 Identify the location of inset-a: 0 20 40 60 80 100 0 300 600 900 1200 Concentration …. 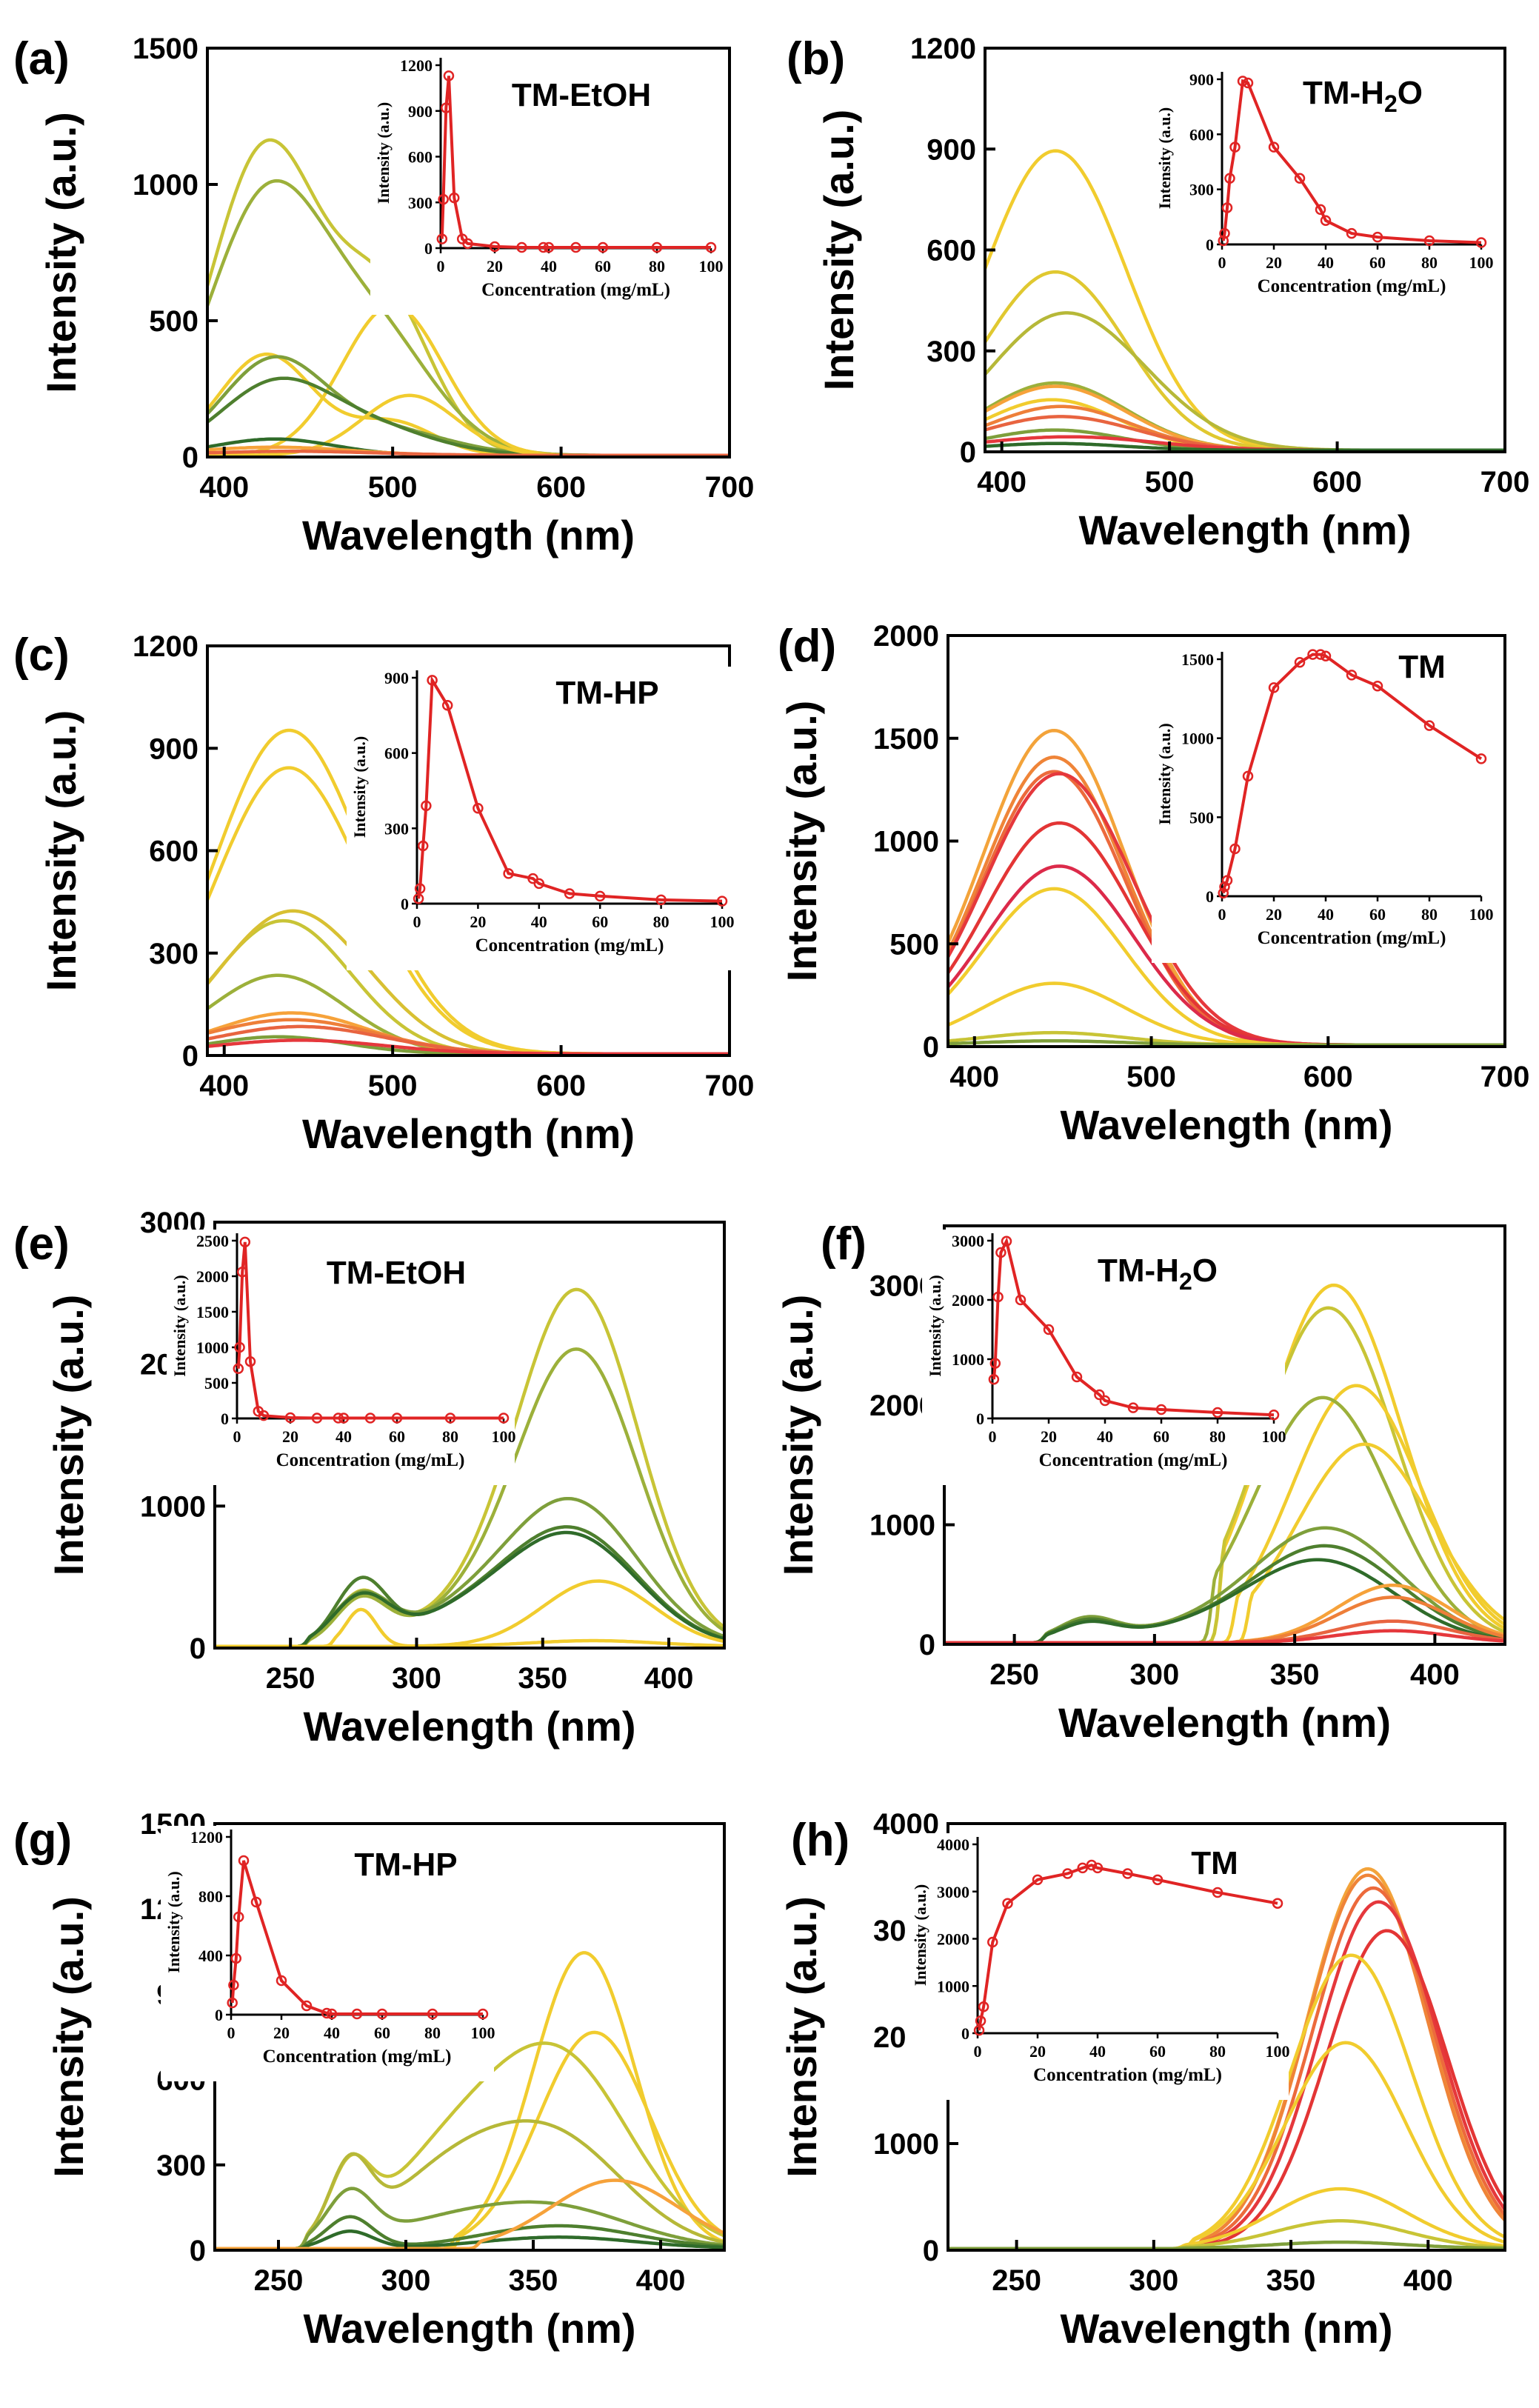
(547, 184).